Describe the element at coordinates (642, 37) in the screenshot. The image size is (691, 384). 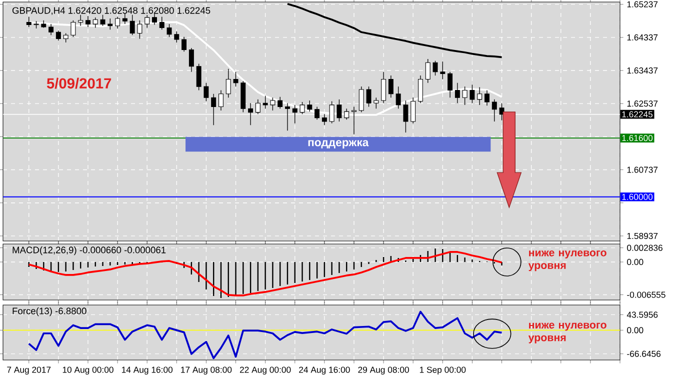
I see `y-tick-label: 1.64337` at that location.